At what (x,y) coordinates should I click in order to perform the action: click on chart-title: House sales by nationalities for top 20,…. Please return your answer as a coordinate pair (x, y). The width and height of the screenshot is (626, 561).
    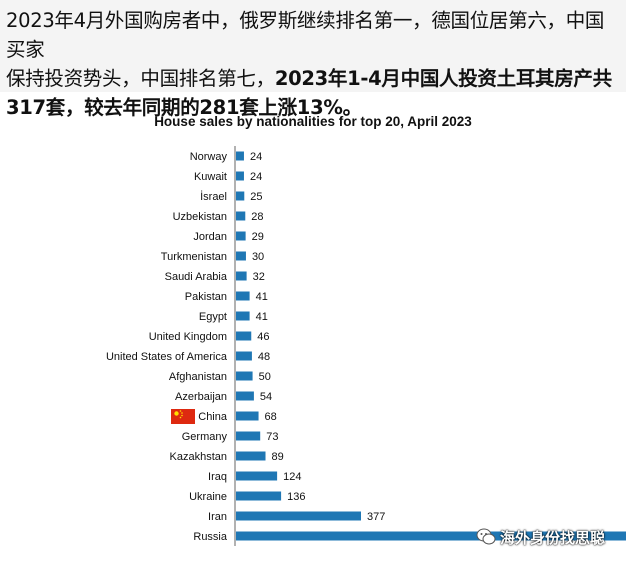
    Looking at the image, I should click on (313, 121).